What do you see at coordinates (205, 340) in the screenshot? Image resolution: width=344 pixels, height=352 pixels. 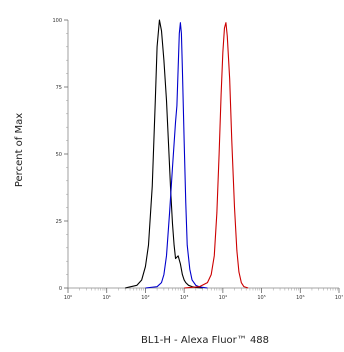 I see `x-axis-title: BL1-H - Alexa Fluor™ 488` at bounding box center [205, 340].